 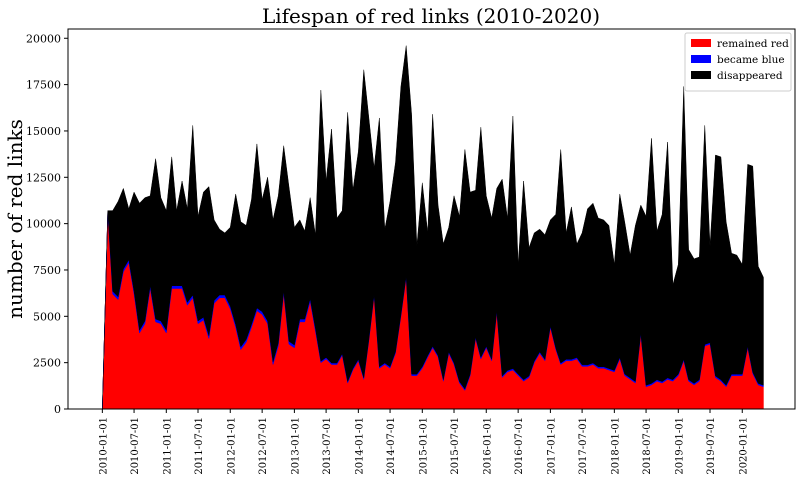 What do you see at coordinates (43, 85) in the screenshot?
I see `y-tick-label: 17500` at bounding box center [43, 85].